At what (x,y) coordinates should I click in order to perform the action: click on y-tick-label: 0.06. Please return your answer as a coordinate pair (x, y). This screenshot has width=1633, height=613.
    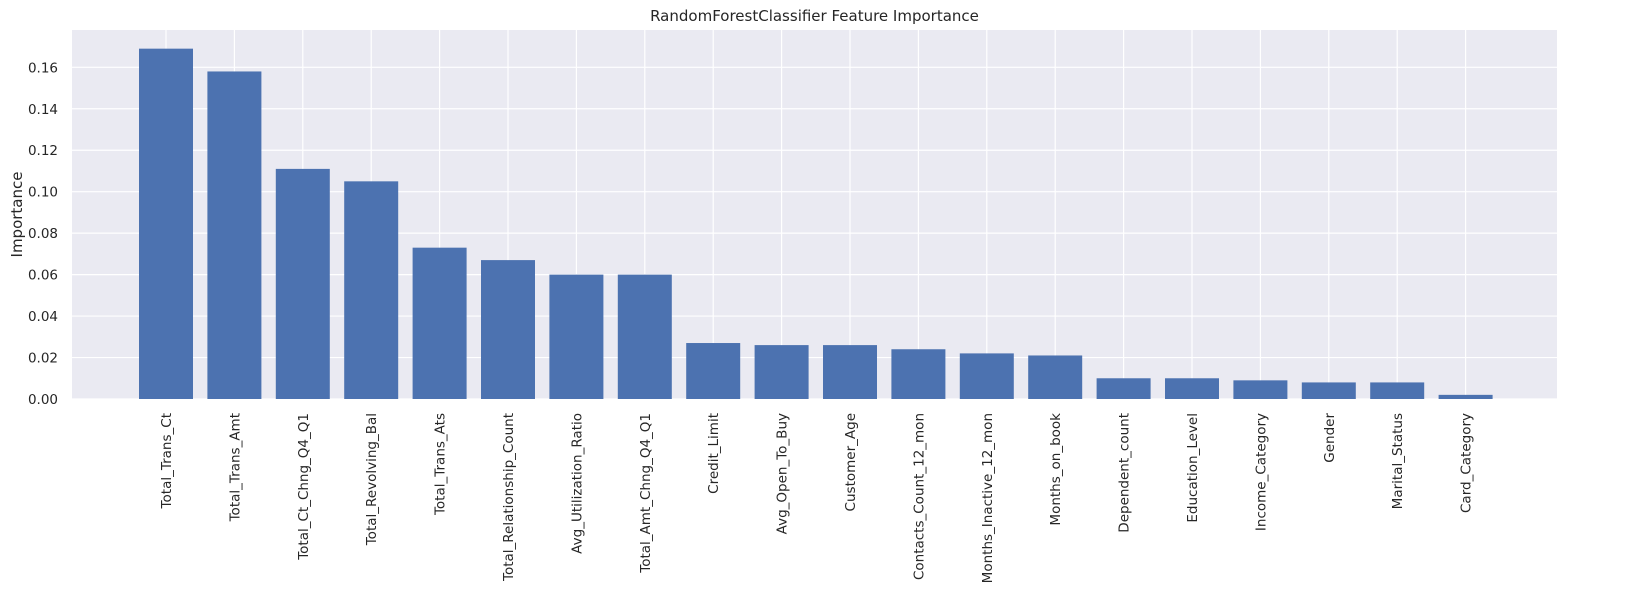
    Looking at the image, I should click on (43, 276).